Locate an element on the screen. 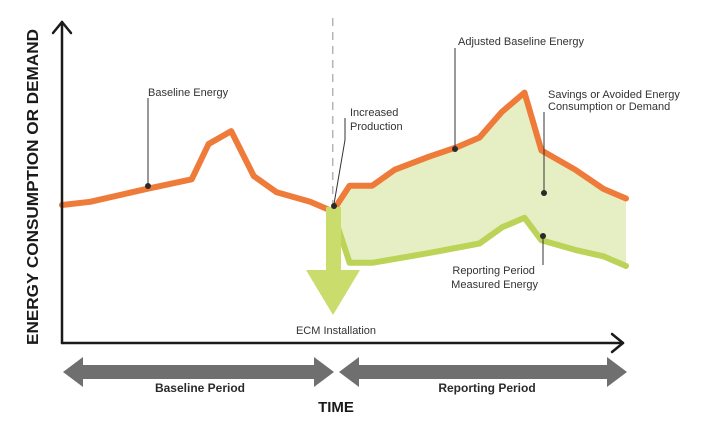  adjusted-baseline-marker is located at coordinates (455, 149).